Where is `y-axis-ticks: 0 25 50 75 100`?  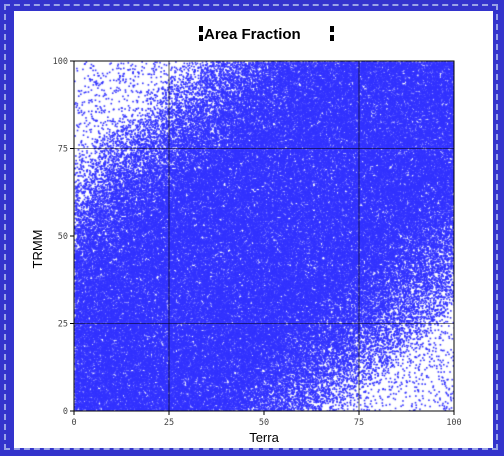
y-axis-ticks: 0 25 50 75 100 is located at coordinates (63, 237).